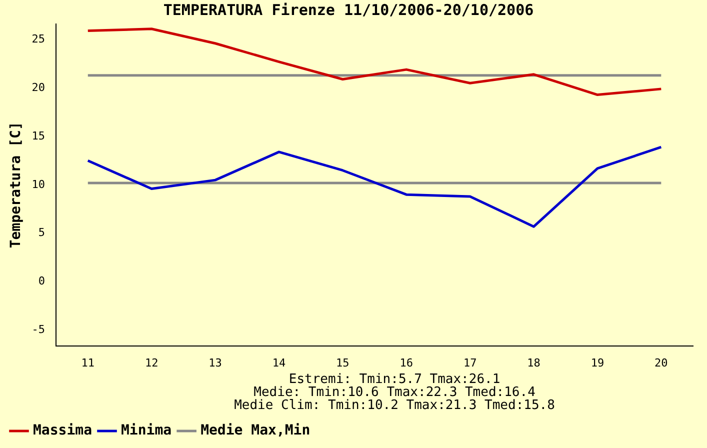  What do you see at coordinates (39, 329) in the screenshot?
I see `y-tick-label: -5` at bounding box center [39, 329].